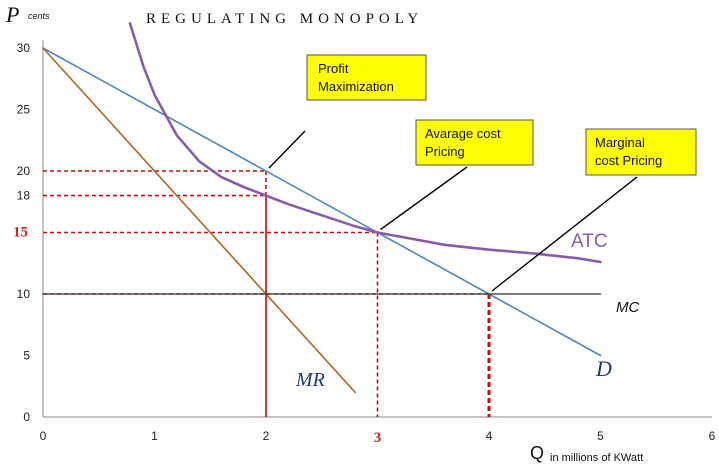 The height and width of the screenshot is (470, 719). What do you see at coordinates (627, 307) in the screenshot?
I see `curve-label-mc: MC` at bounding box center [627, 307].